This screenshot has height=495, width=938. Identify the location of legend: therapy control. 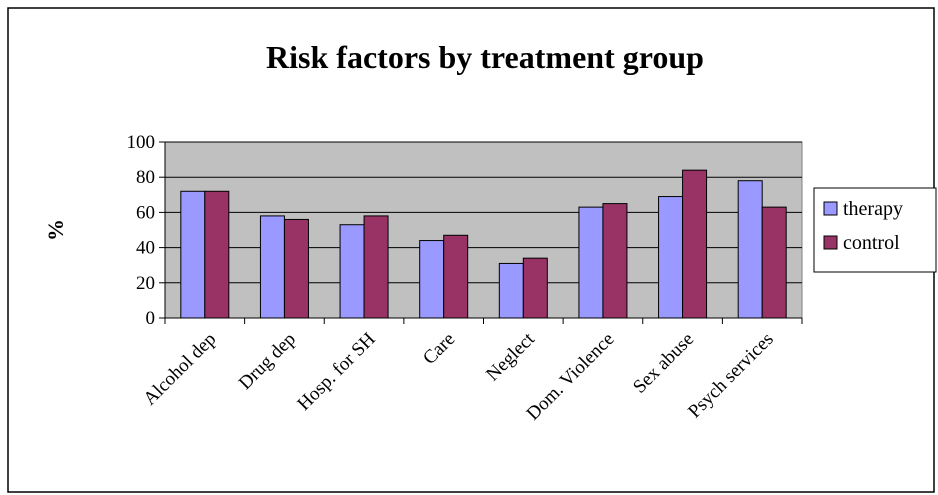
(875, 230).